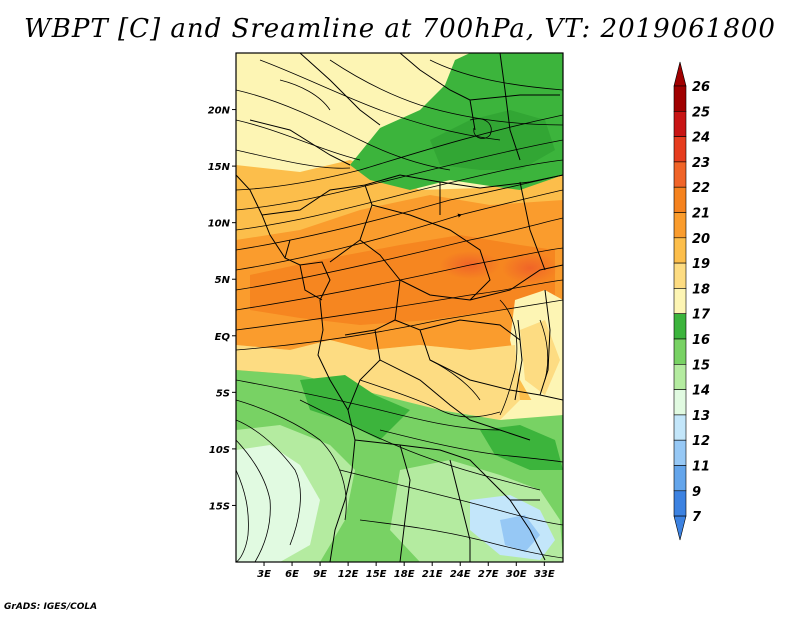 This screenshot has width=800, height=618. What do you see at coordinates (222, 309) in the screenshot?
I see `latitude-ticks: 20N 15N 10N 5N EQ 5S 10S 15S` at bounding box center [222, 309].